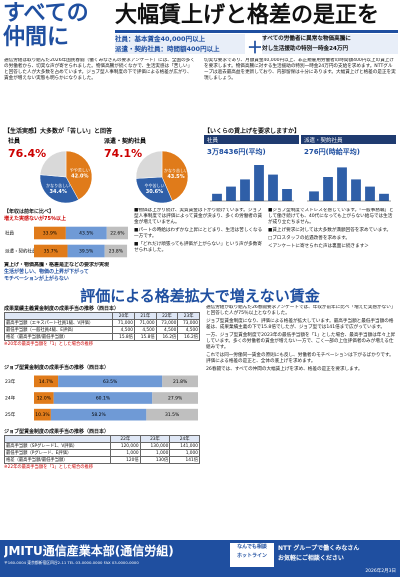  What do you see at coordinates (62, 309) in the screenshot?
I see `table-title: 成果業績主義賃金制度の成果手当の推移（西日本）` at bounding box center [62, 309].